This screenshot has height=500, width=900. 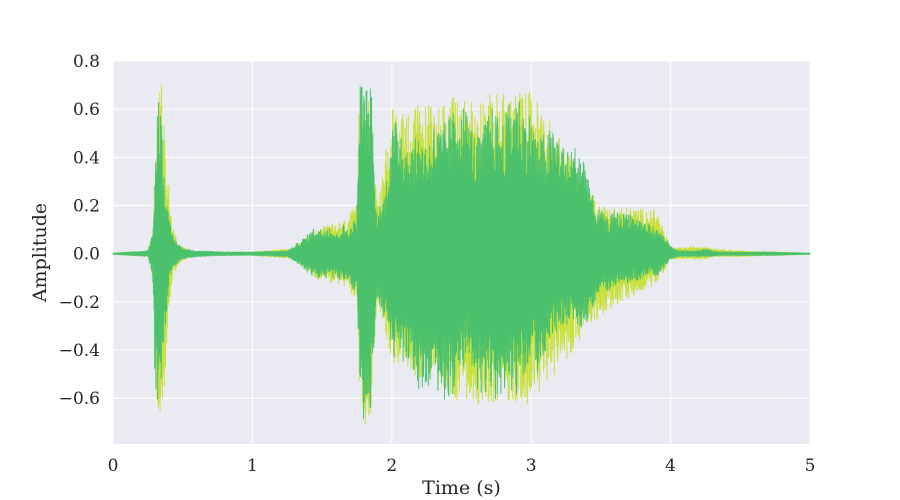 What do you see at coordinates (810, 466) in the screenshot?
I see `x-tick-label: 5` at bounding box center [810, 466].